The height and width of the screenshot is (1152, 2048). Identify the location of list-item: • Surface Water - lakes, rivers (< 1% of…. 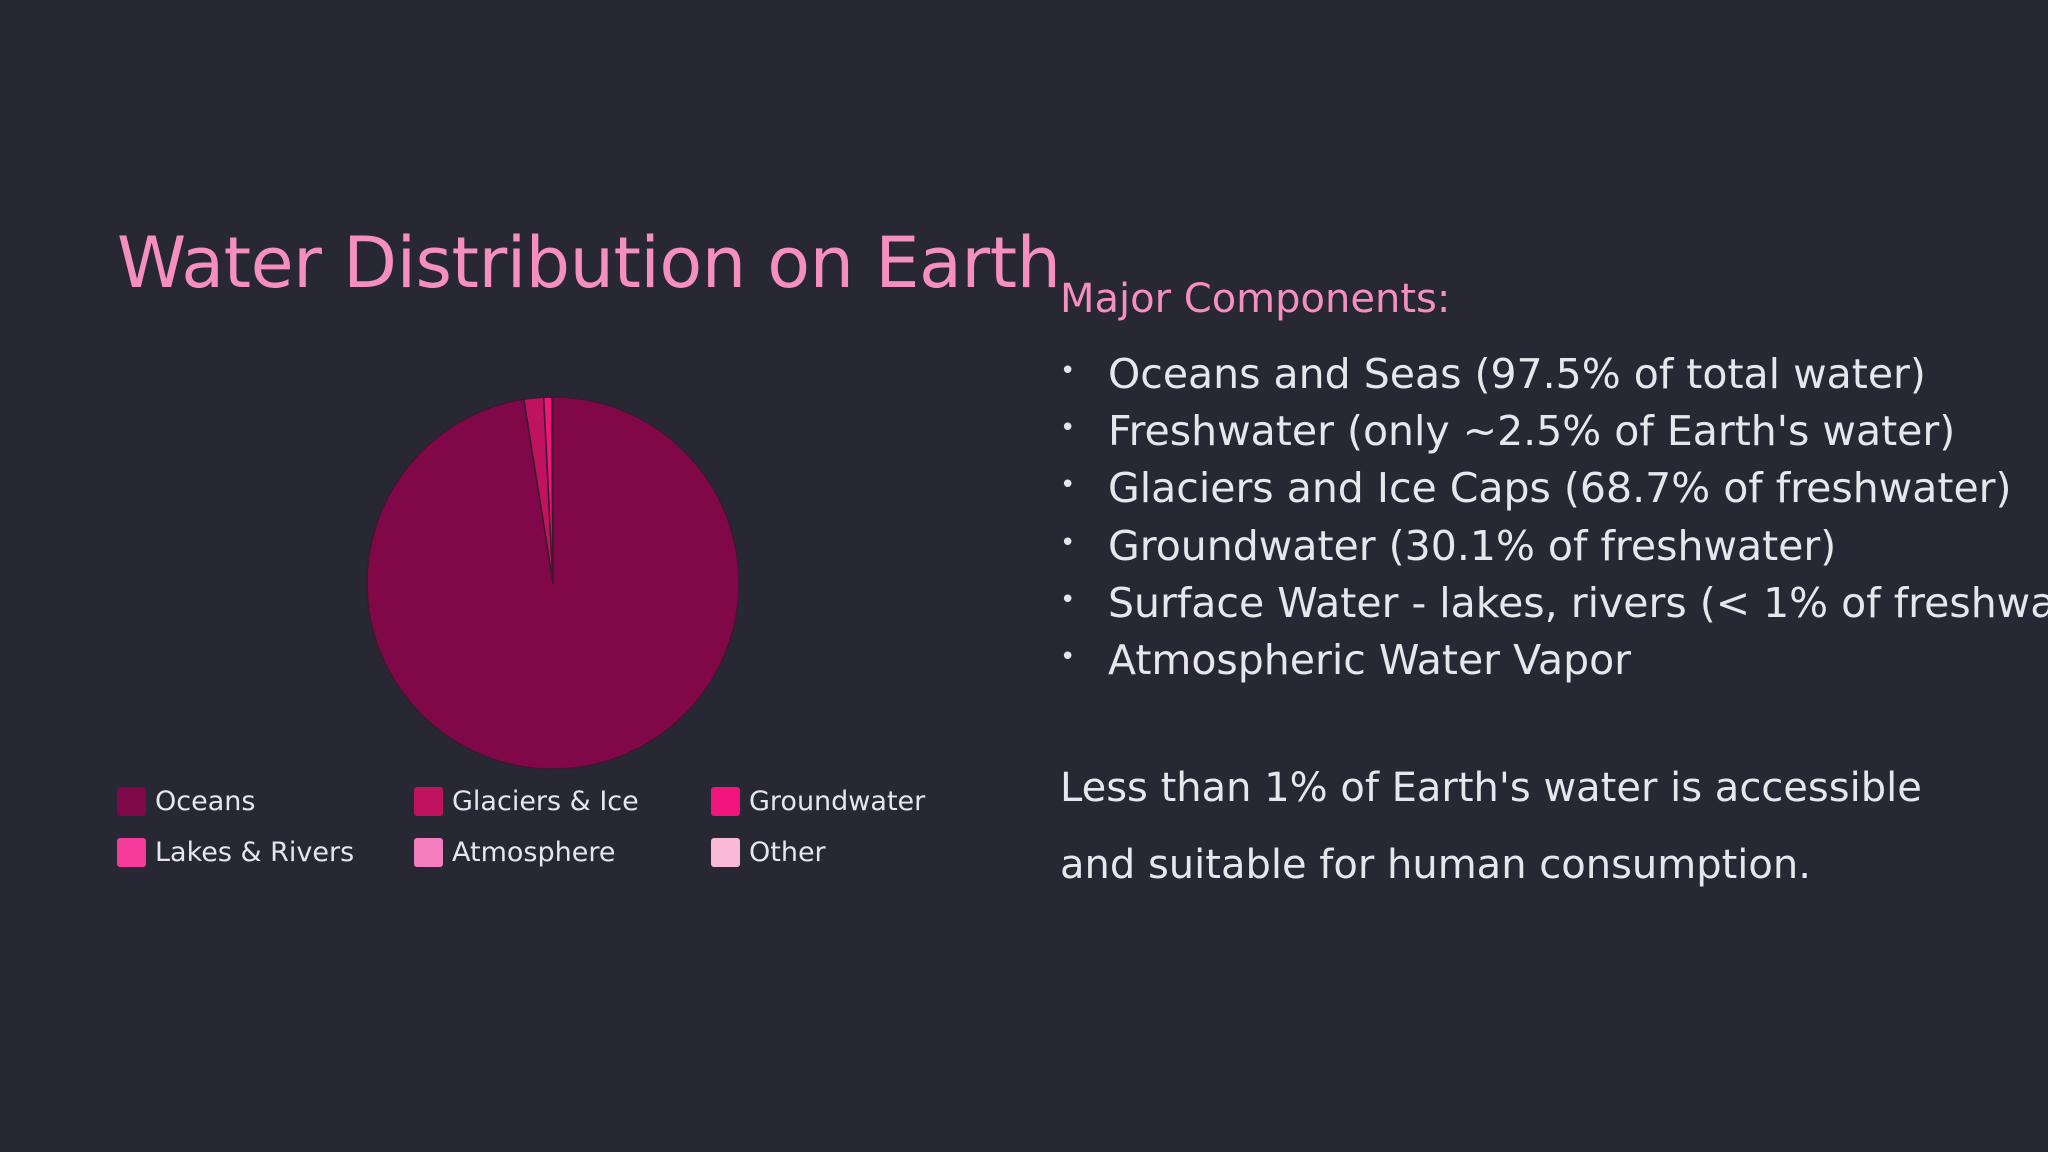
(1554, 603).